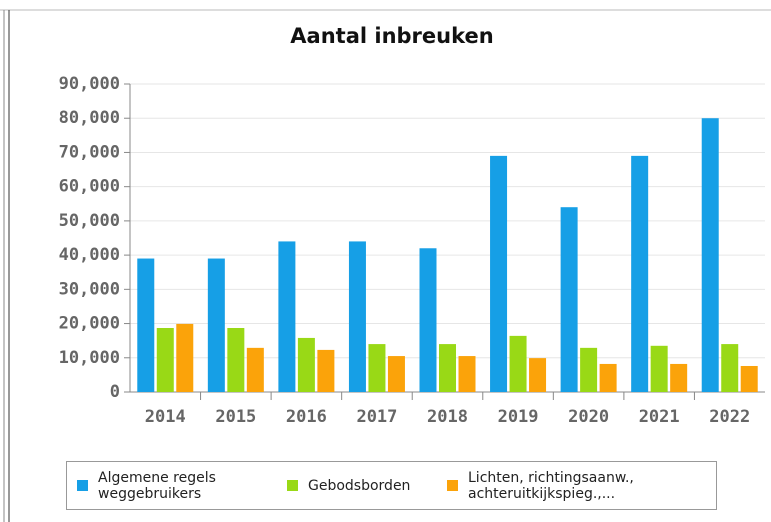 The image size is (771, 522). What do you see at coordinates (235, 417) in the screenshot?
I see `x-tick-label: 2015` at bounding box center [235, 417].